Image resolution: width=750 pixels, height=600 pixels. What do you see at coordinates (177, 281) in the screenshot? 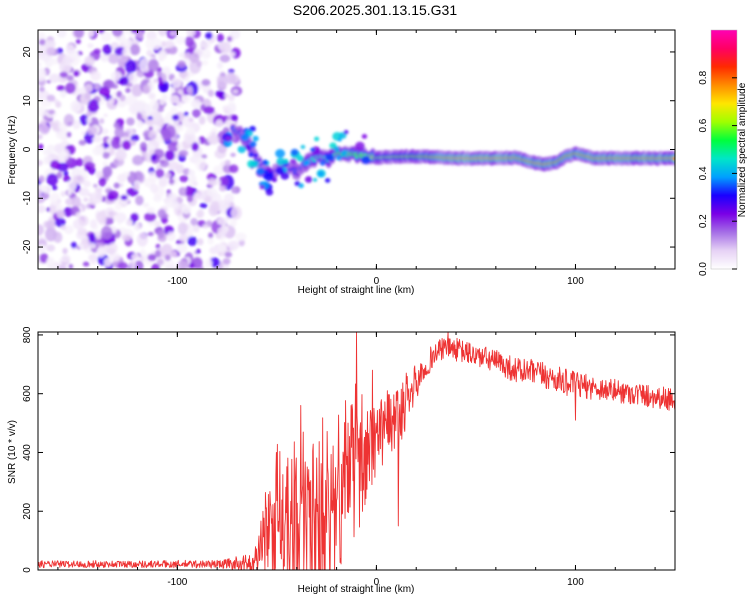
I see `spectrogram-xtick-label: -100` at bounding box center [177, 281].